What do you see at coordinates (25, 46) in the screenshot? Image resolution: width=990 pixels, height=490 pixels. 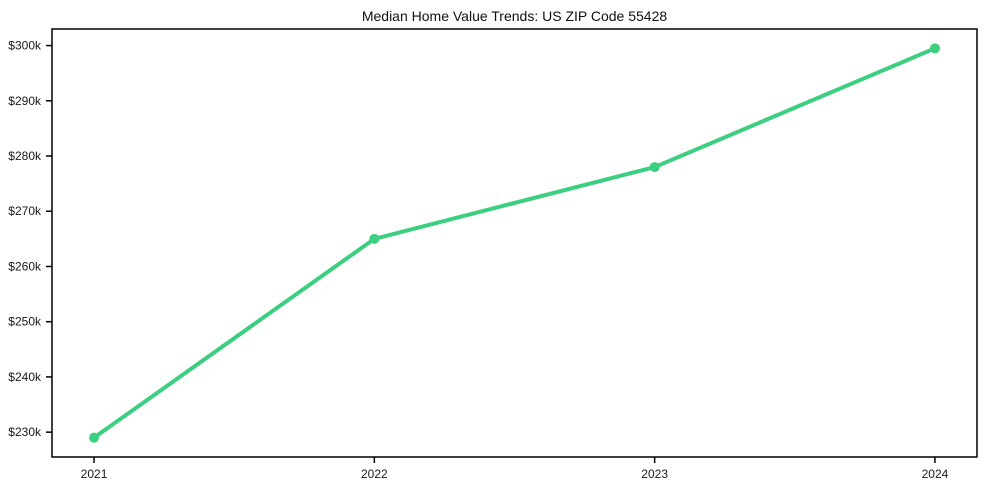 I see `y-tick-label: $300k` at bounding box center [25, 46].